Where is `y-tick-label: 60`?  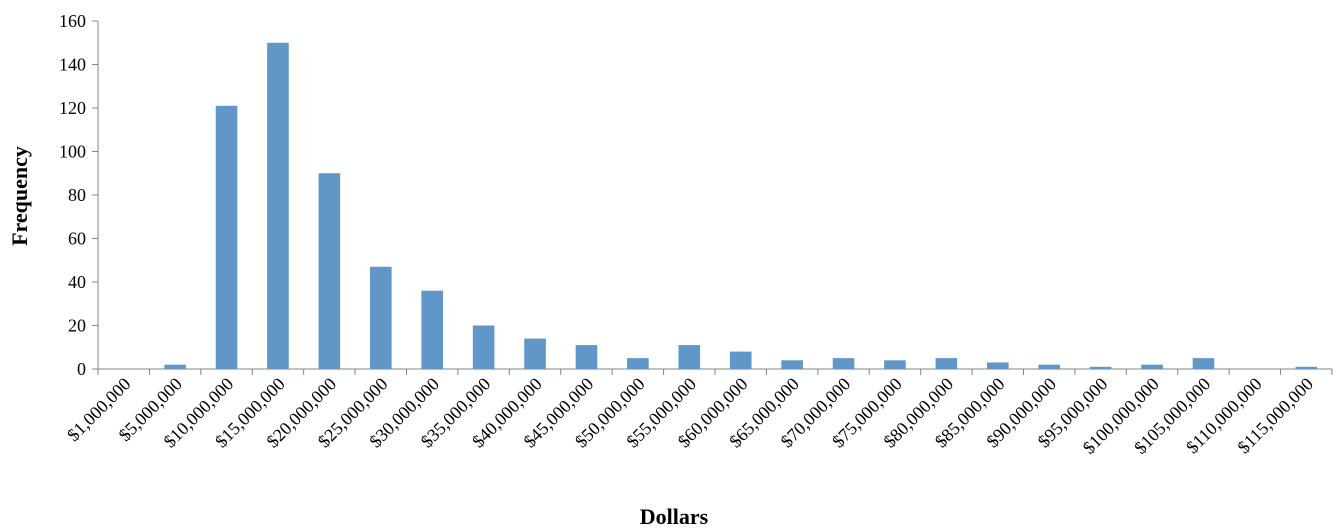 y-tick-label: 60 is located at coordinates (77, 239).